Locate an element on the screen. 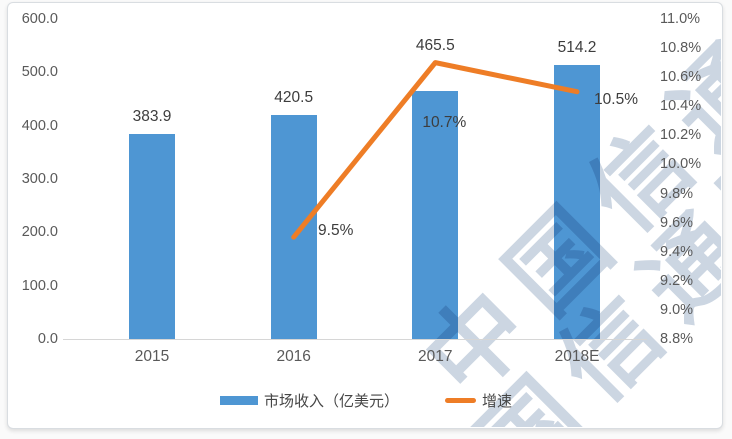 The image size is (732, 439). right-axis-tick: 9.6% is located at coordinates (677, 222).